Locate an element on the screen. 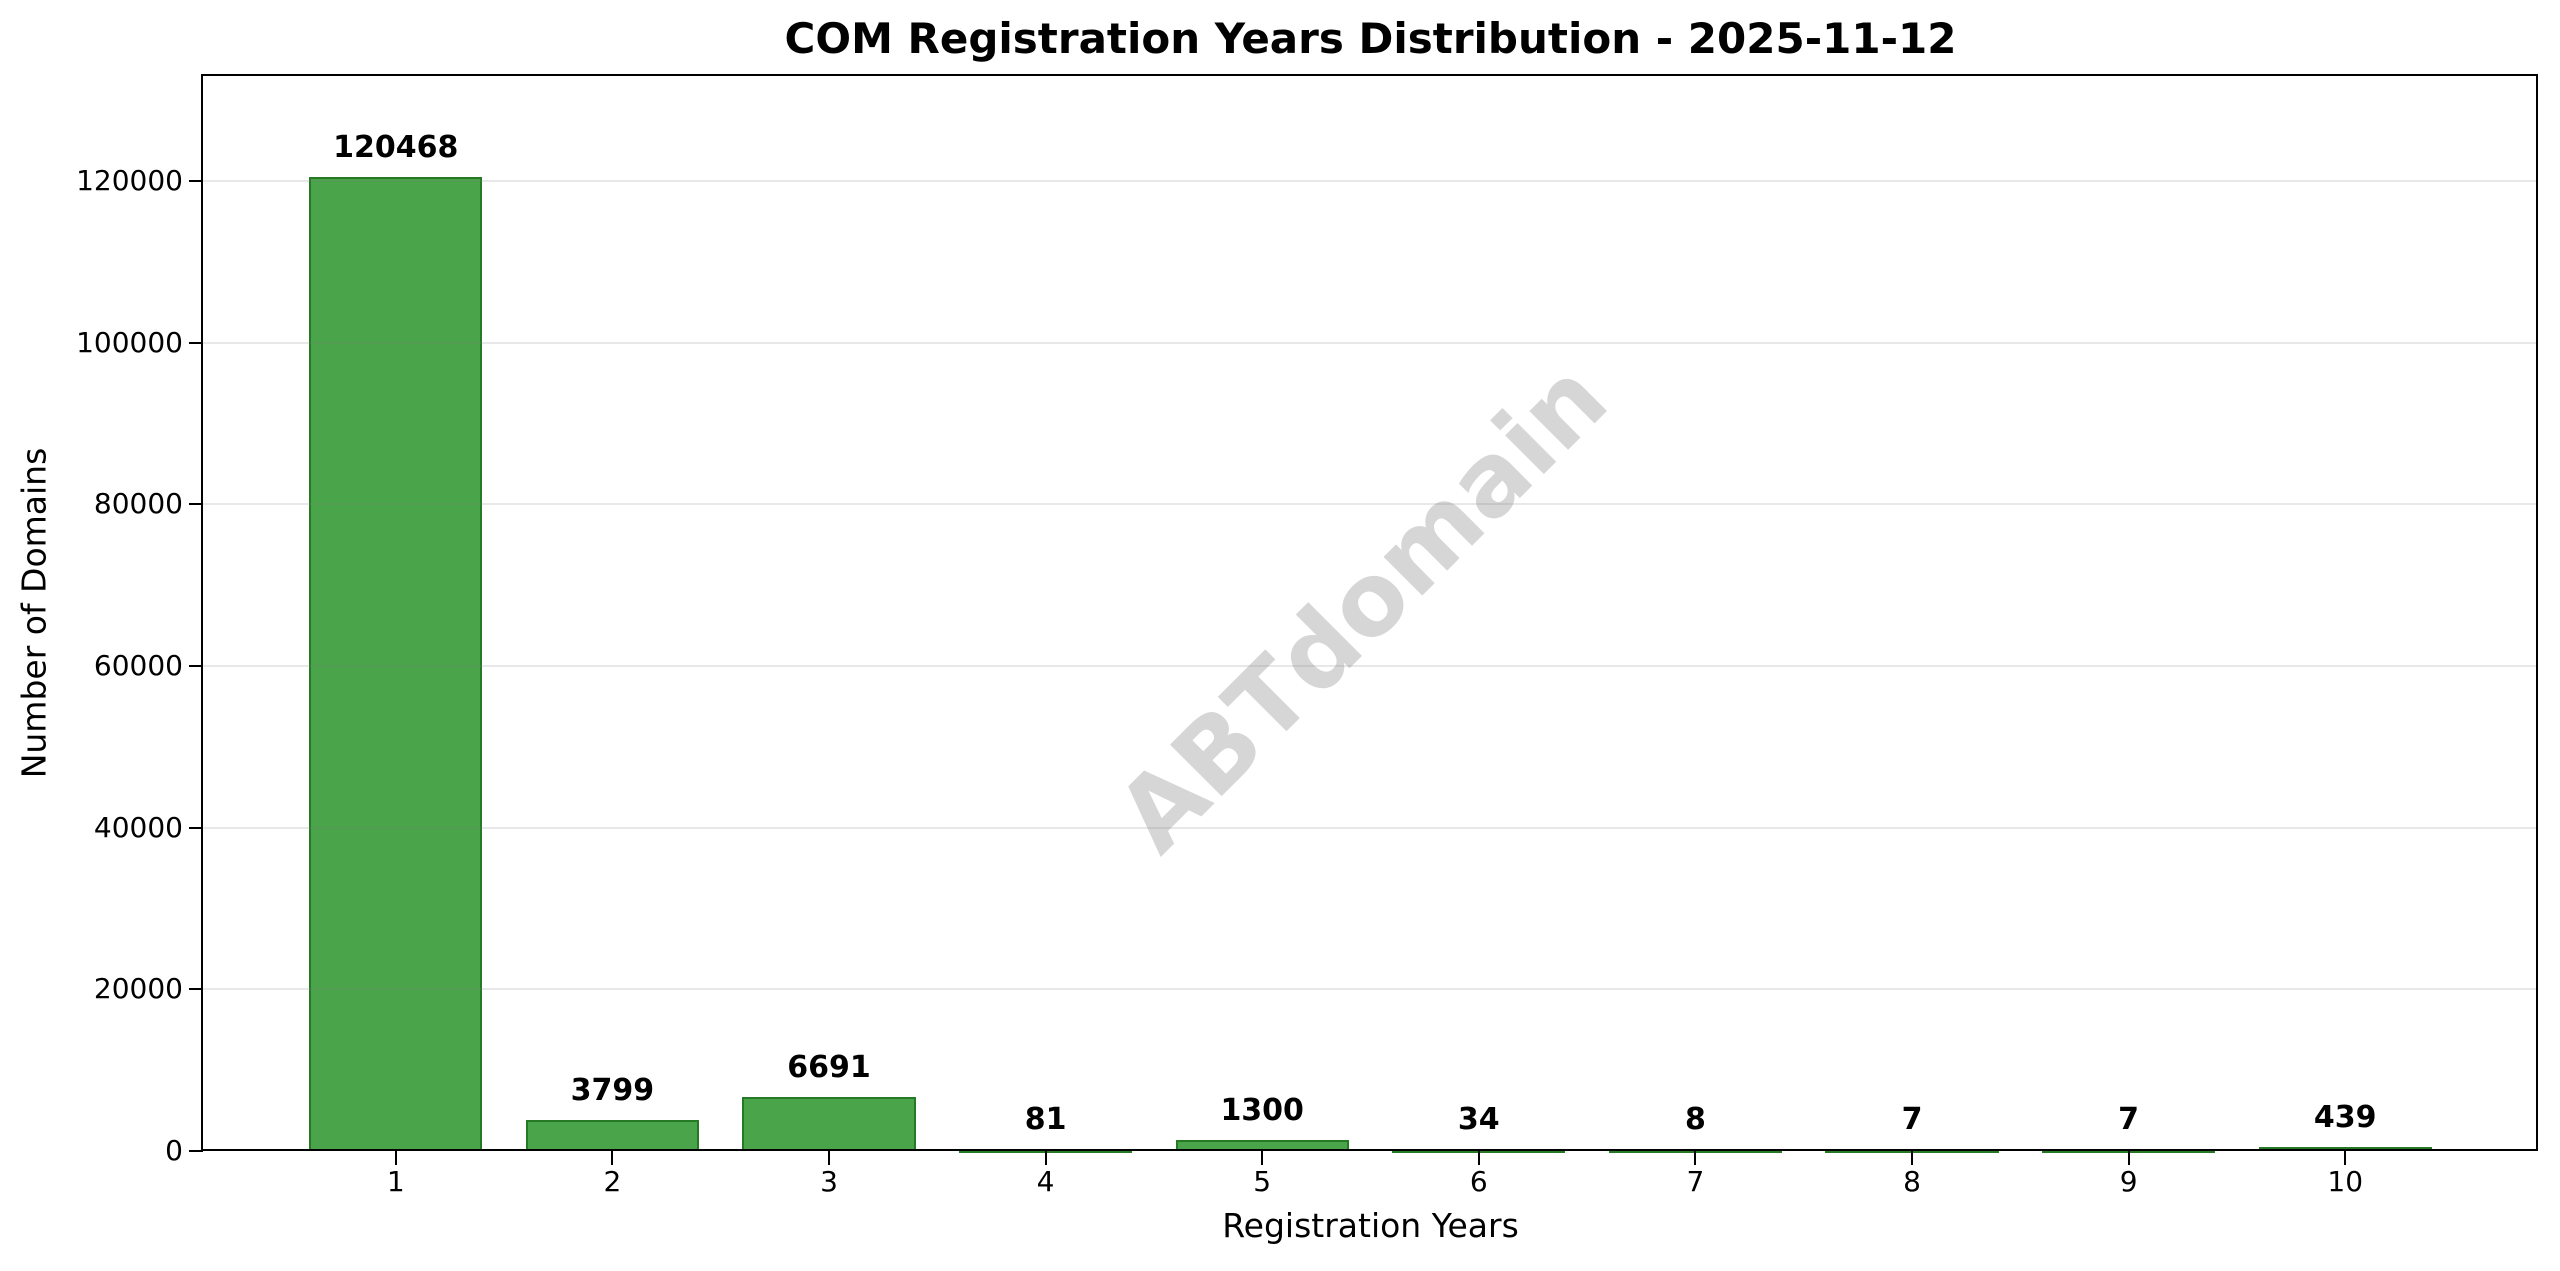 This screenshot has height=1271, width=2560. x-tick-label: 2 is located at coordinates (612, 1181).